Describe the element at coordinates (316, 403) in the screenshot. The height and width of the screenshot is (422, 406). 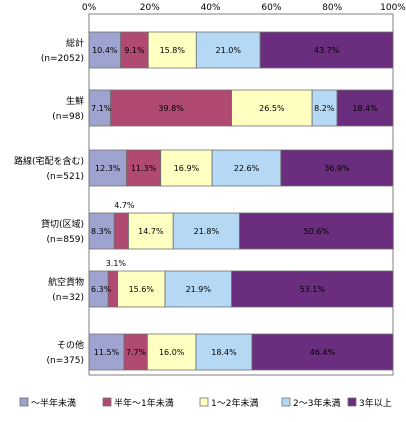
I see `legend-label: 2～3年未満` at that location.